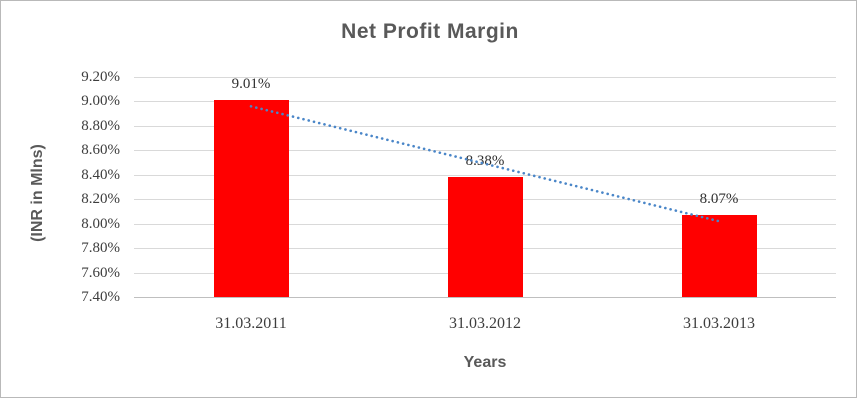  I want to click on y-axis-tick-label: 9.20%, so click(100, 77).